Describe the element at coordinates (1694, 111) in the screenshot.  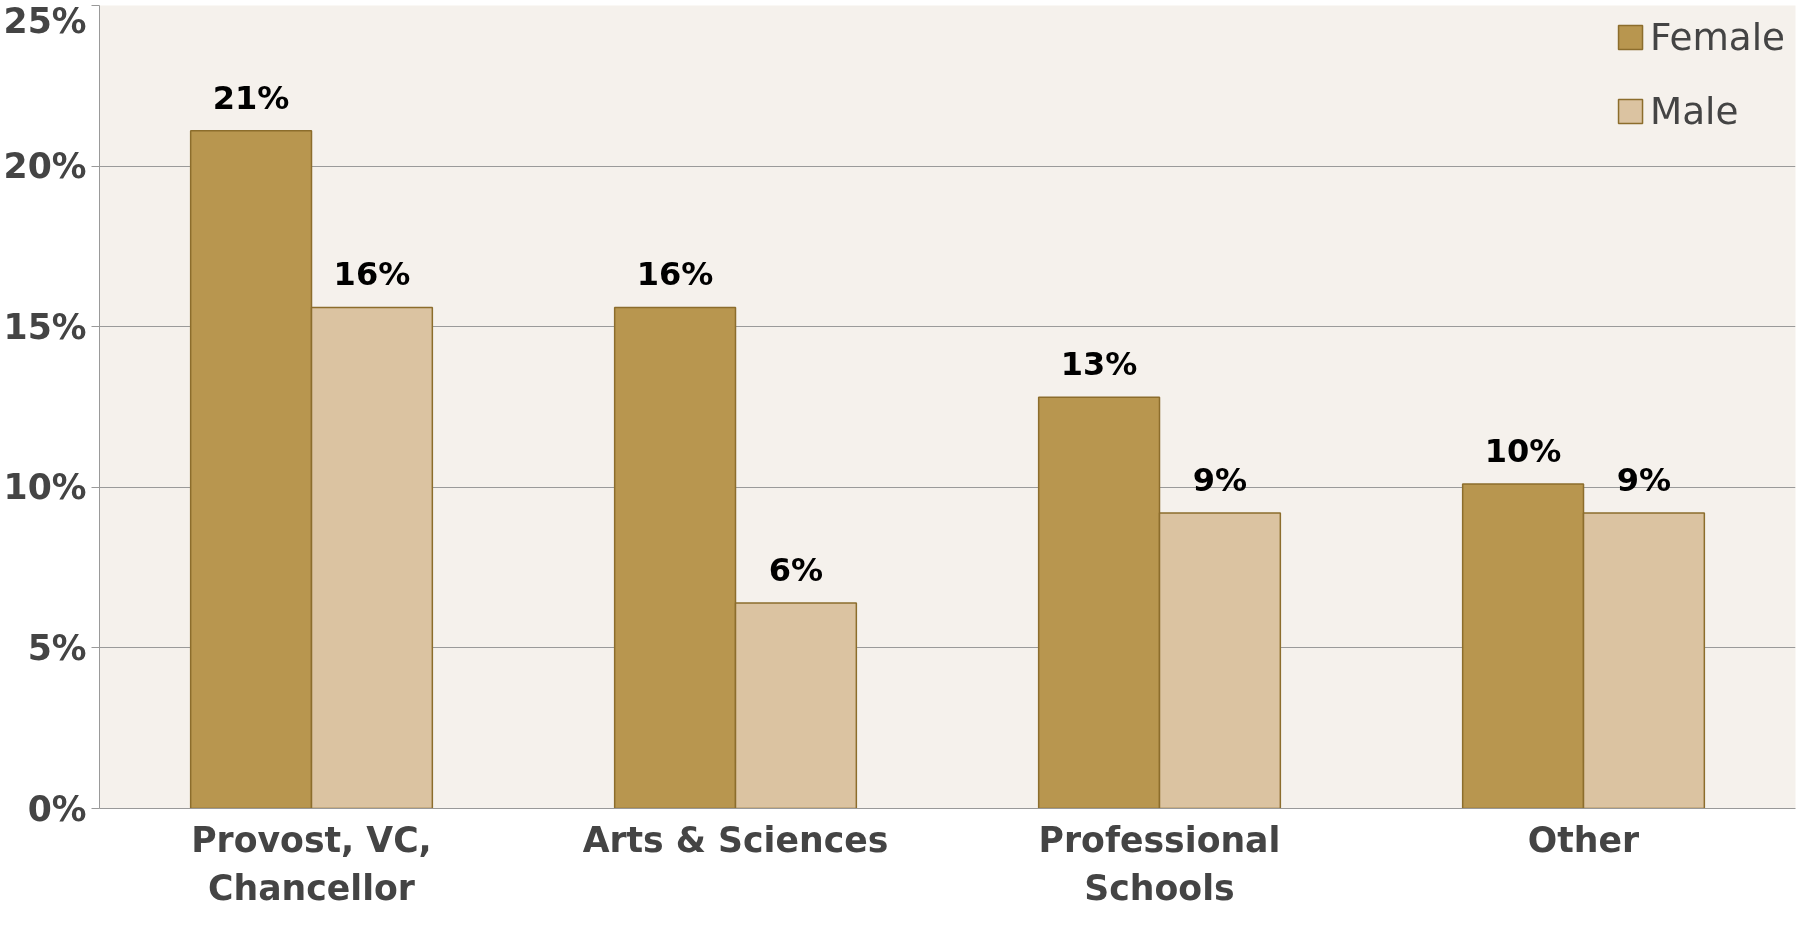
I see `legend-label: Male` at that location.